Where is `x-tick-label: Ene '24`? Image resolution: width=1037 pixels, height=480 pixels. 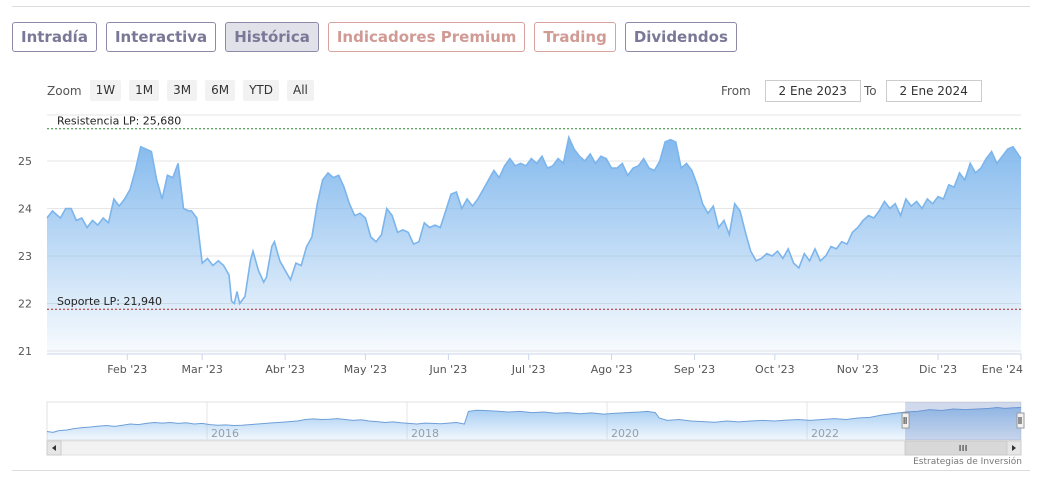 x-tick-label: Ene '24 is located at coordinates (1002, 369).